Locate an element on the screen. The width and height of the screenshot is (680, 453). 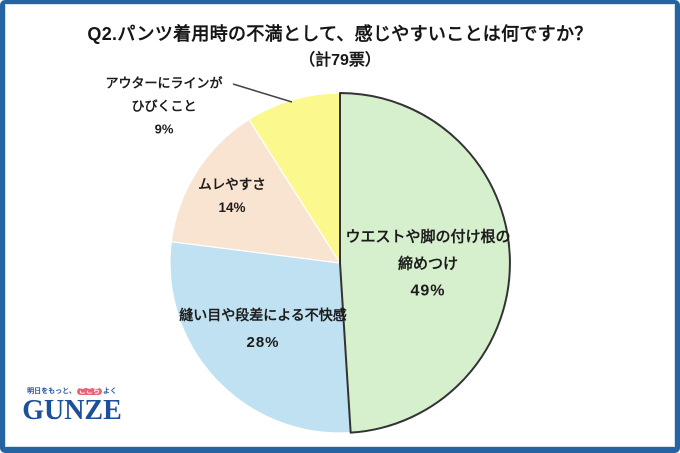
pie-slice-outer-line-shows is located at coordinates (294, 178).